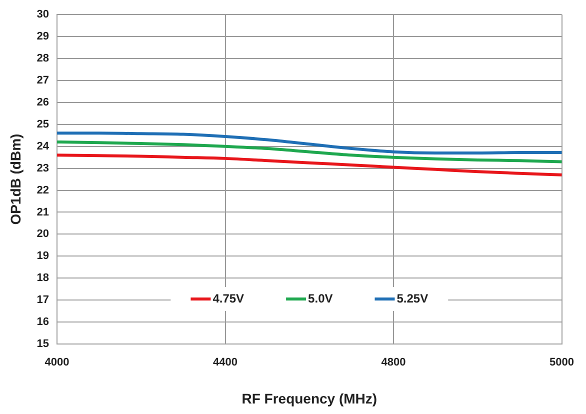 Image resolution: width=586 pixels, height=414 pixels. I want to click on y-tick-label: 22, so click(43, 190).